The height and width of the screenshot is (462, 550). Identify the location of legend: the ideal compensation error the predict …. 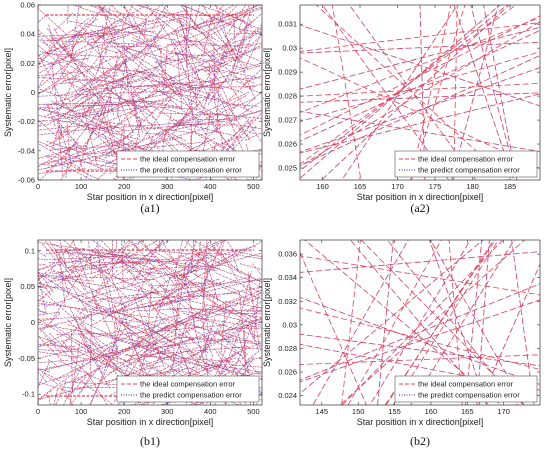
(466, 164).